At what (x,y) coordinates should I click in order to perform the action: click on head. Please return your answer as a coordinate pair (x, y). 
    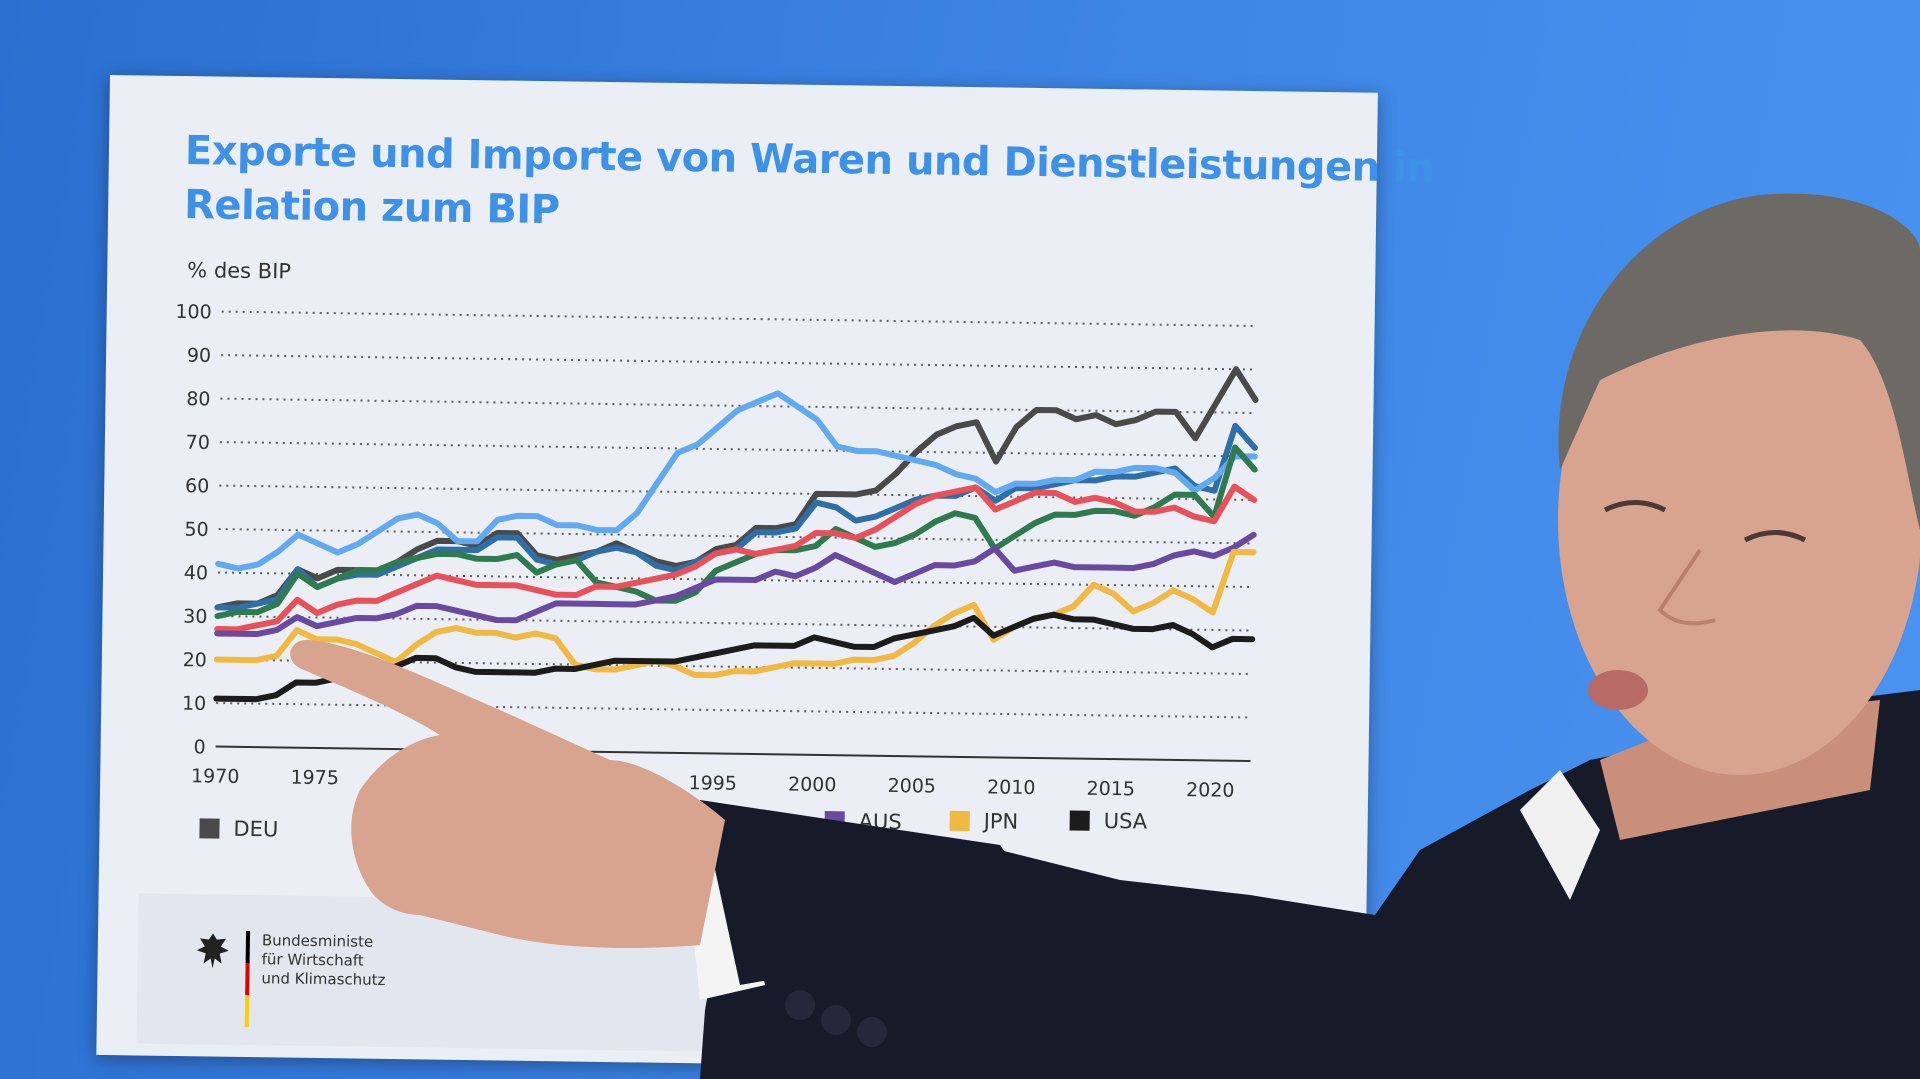
    Looking at the image, I should click on (1739, 520).